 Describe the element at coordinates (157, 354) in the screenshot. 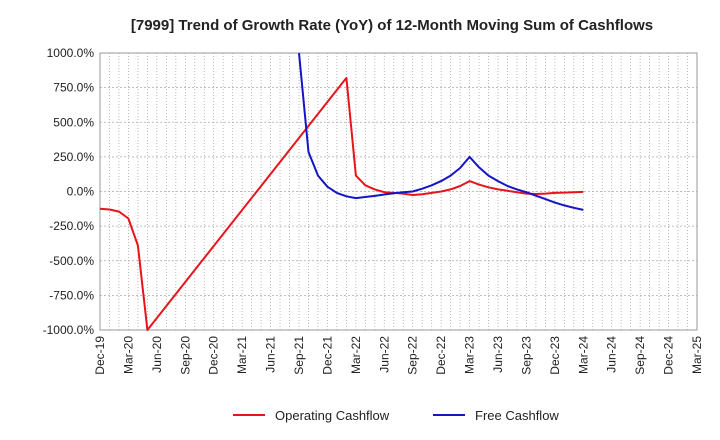

I see `x-tick-label: Jun-20` at that location.